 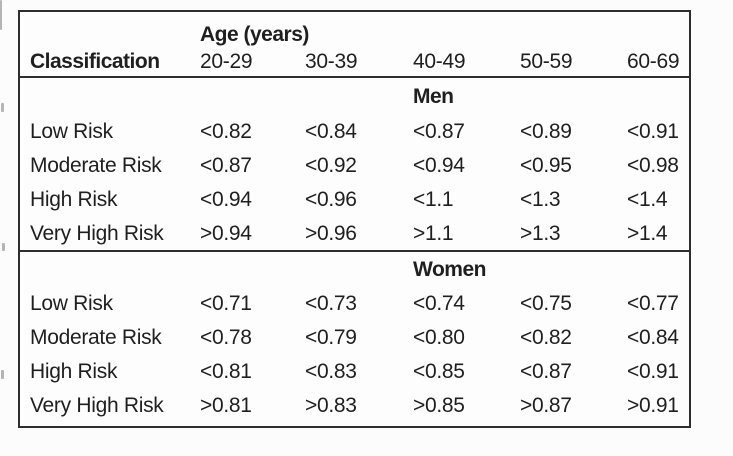 What do you see at coordinates (546, 303) in the screenshot?
I see `value-cell: <0.75` at bounding box center [546, 303].